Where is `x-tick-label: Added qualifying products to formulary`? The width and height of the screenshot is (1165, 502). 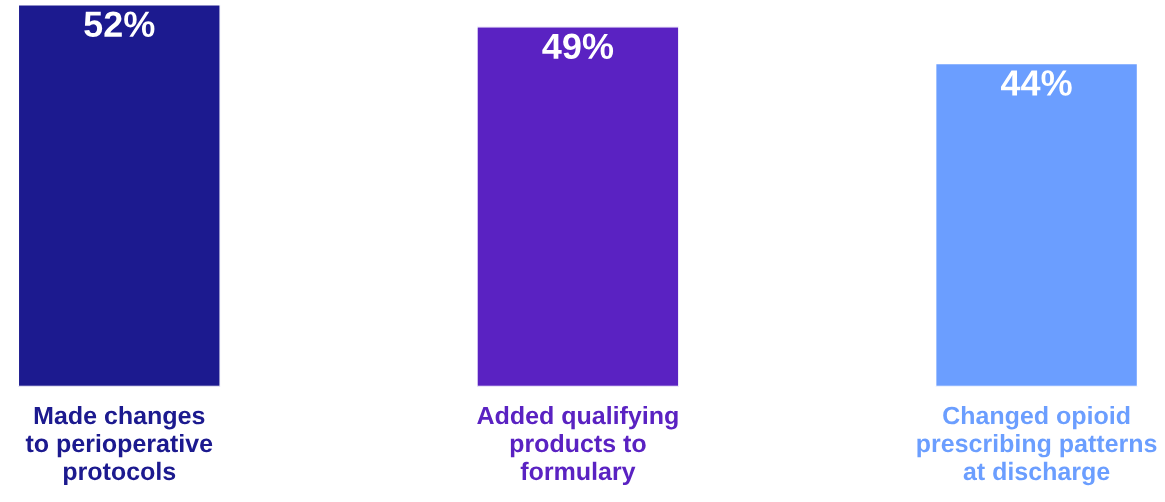 x-tick-label: Added qualifying products to formulary is located at coordinates (577, 445).